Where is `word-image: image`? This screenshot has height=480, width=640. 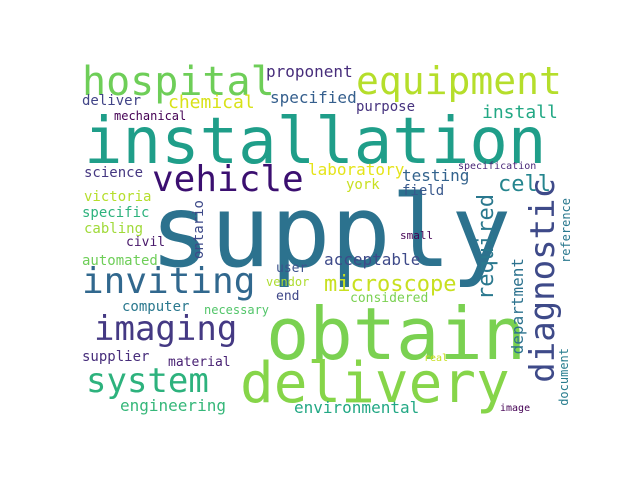 word-image: image is located at coordinates (515, 408).